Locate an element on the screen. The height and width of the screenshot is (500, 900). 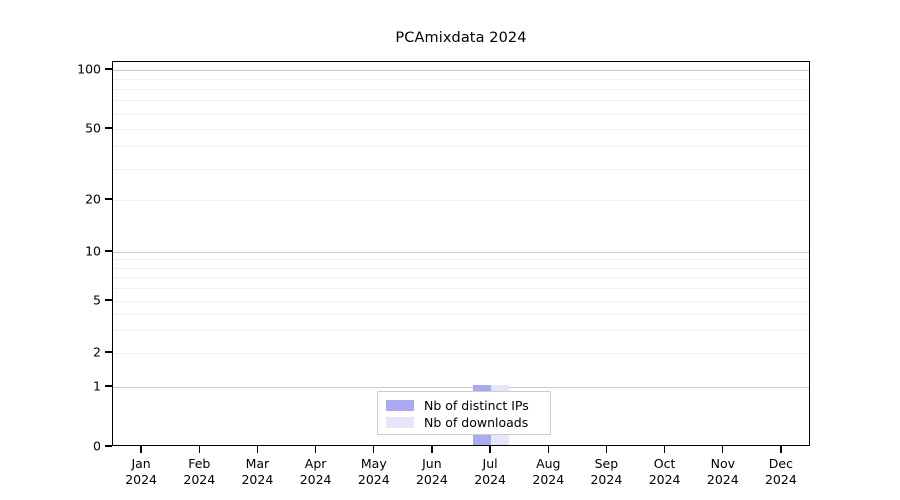
x-axis-tick-month: Apr is located at coordinates (315, 463).